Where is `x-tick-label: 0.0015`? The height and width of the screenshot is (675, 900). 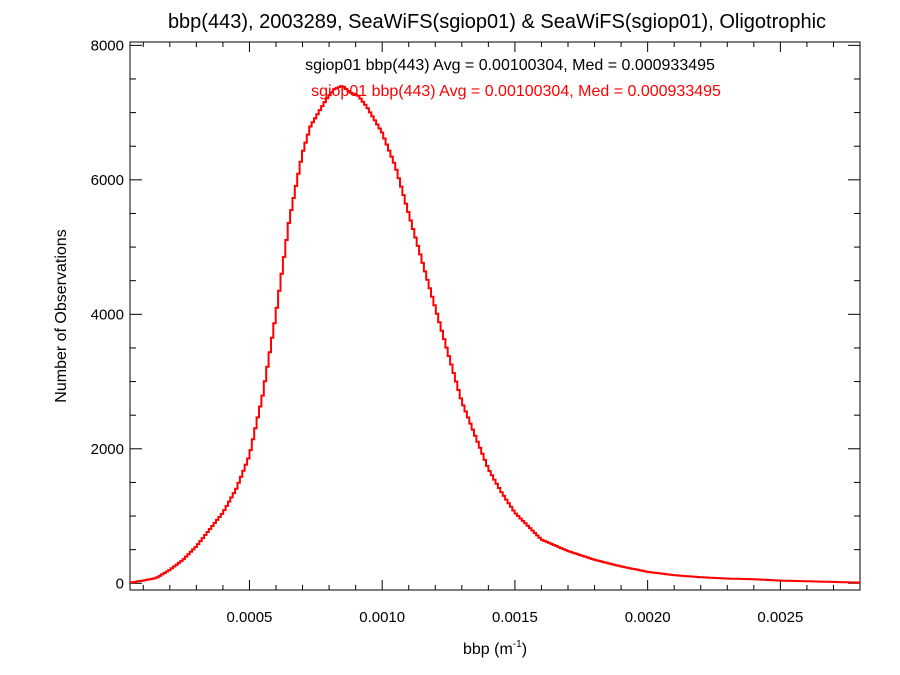
x-tick-label: 0.0015 is located at coordinates (515, 617).